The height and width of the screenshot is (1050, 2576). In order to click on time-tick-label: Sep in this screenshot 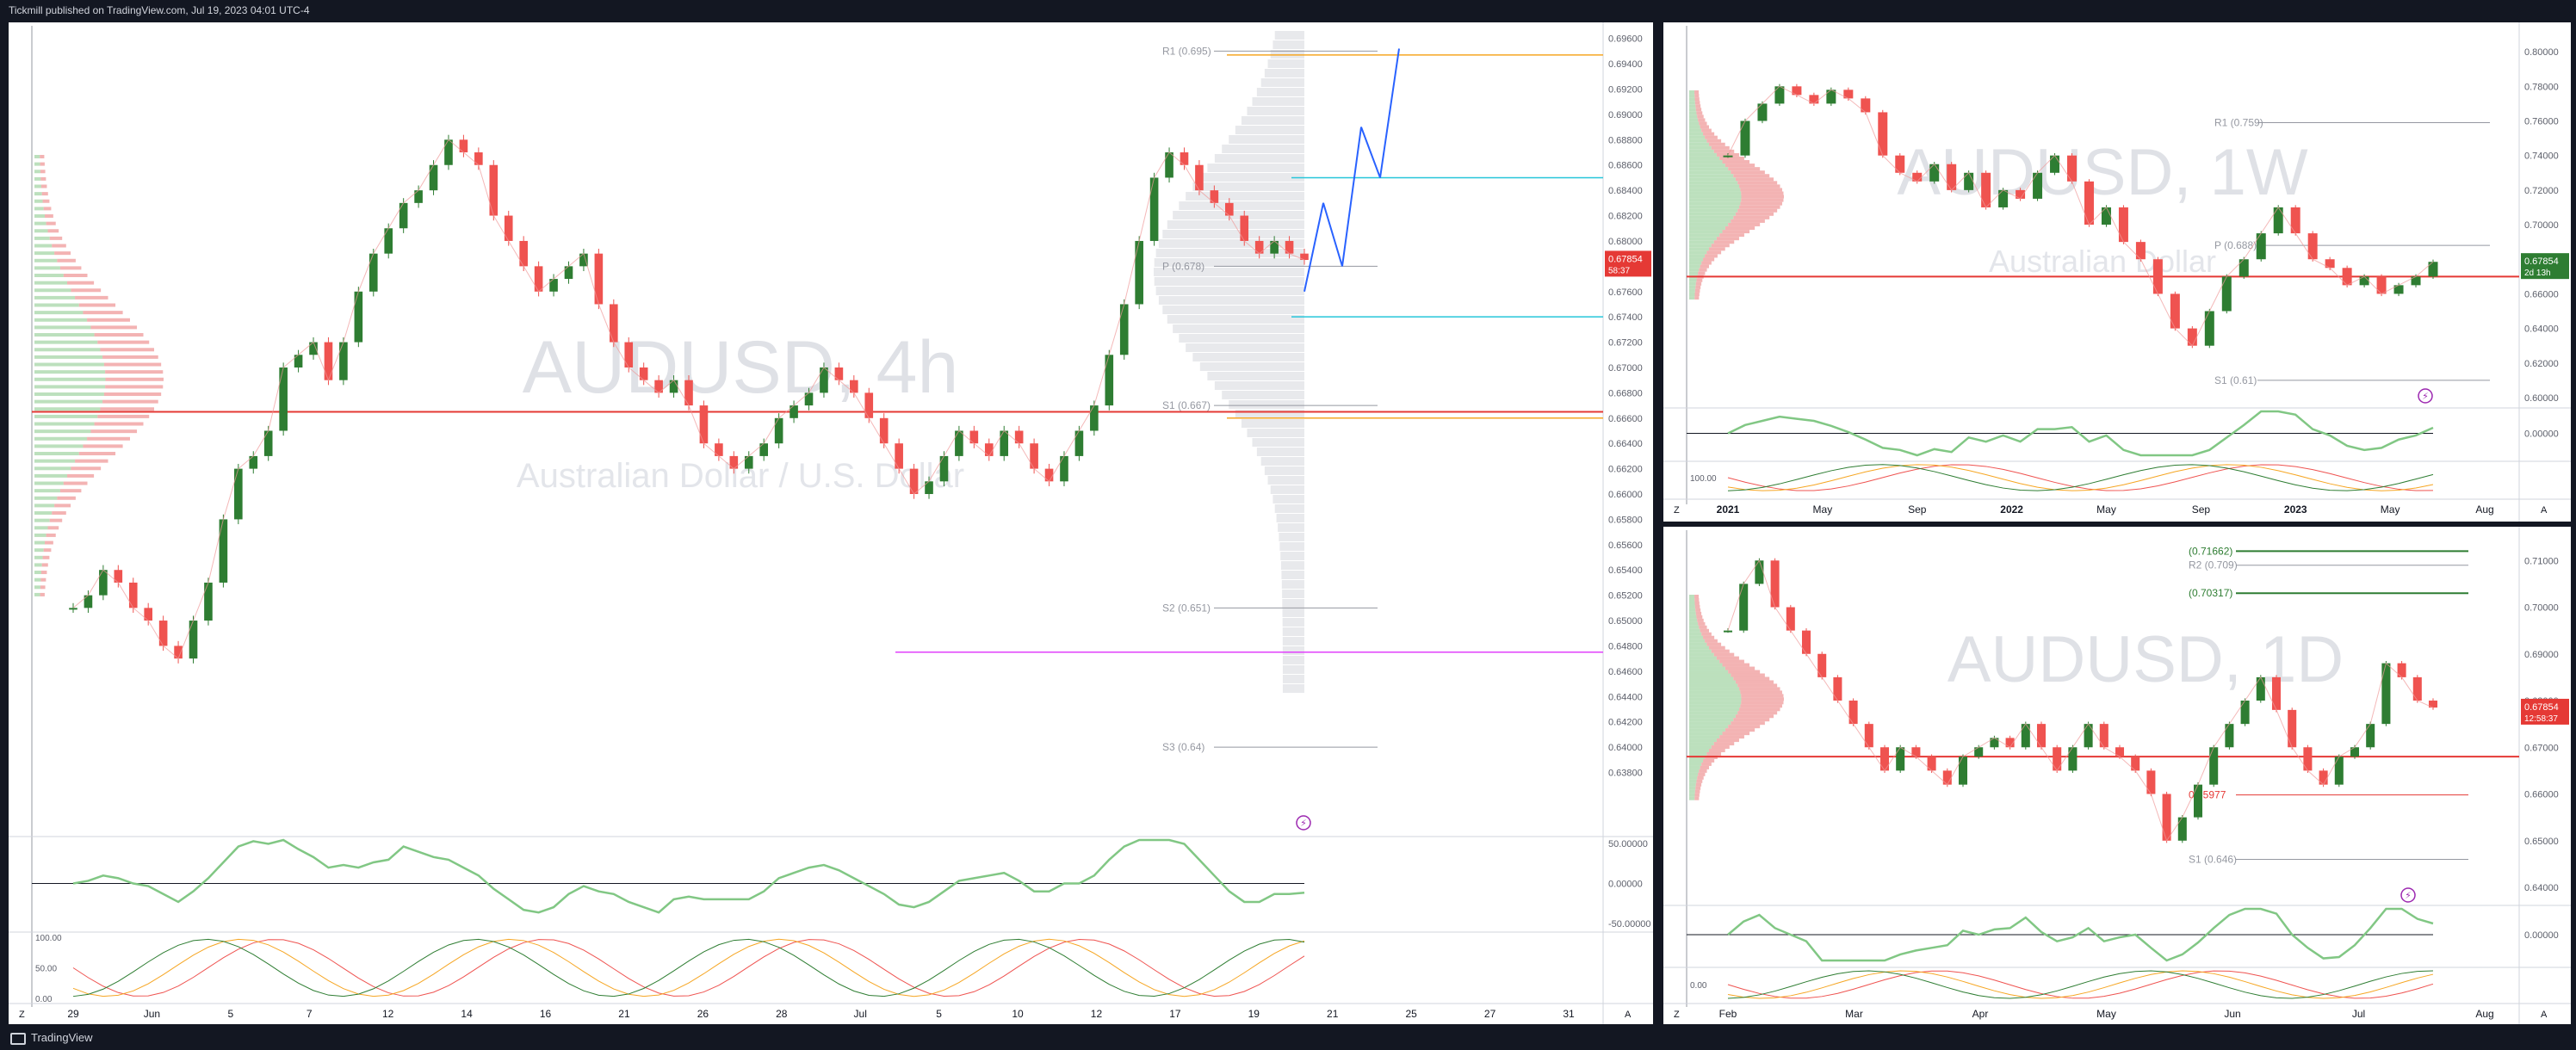, I will do `click(1918, 509)`.